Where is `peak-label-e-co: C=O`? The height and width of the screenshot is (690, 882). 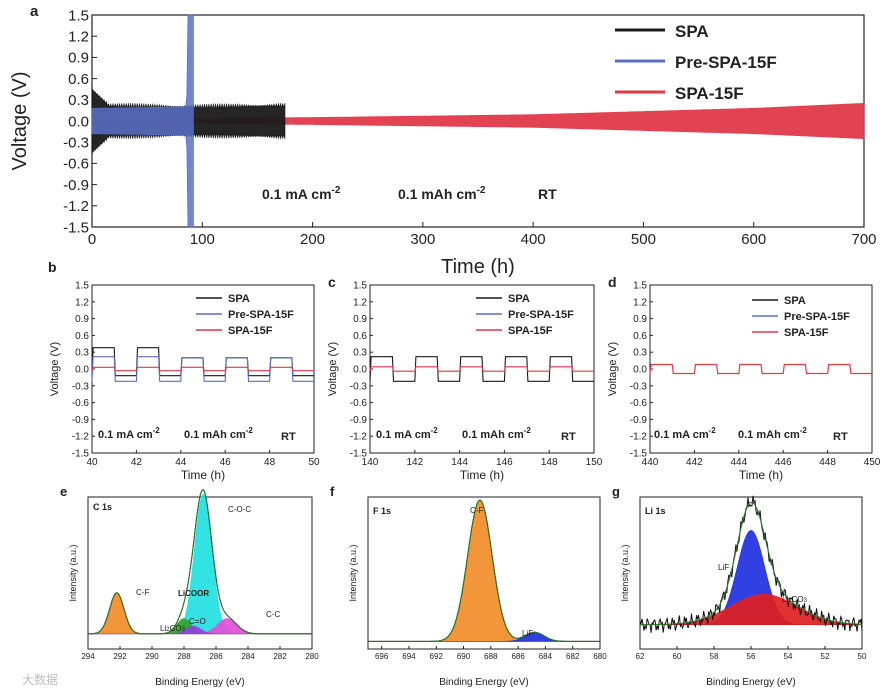
peak-label-e-co: C=O is located at coordinates (197, 621).